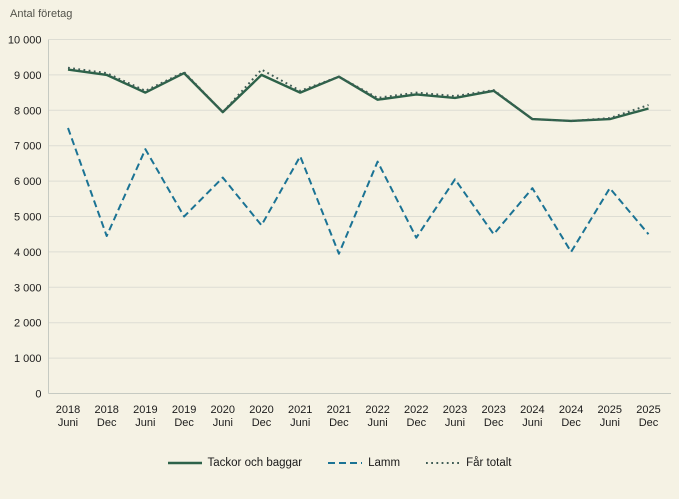 The height and width of the screenshot is (499, 679). I want to click on legend-label: Tackor och baggar, so click(255, 463).